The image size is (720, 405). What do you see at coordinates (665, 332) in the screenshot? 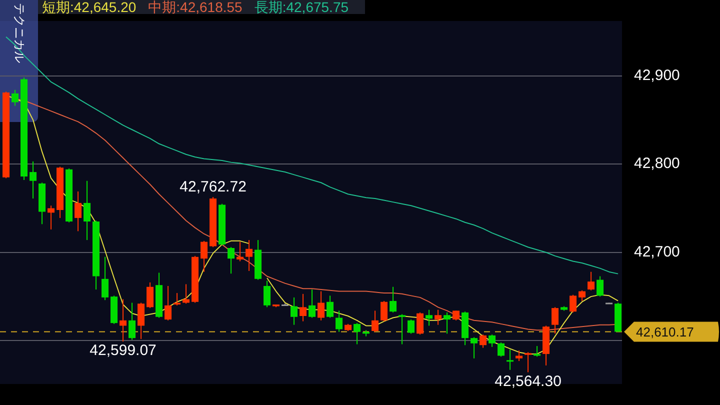
I see `ref-line-label: 42,610.17` at bounding box center [665, 332].